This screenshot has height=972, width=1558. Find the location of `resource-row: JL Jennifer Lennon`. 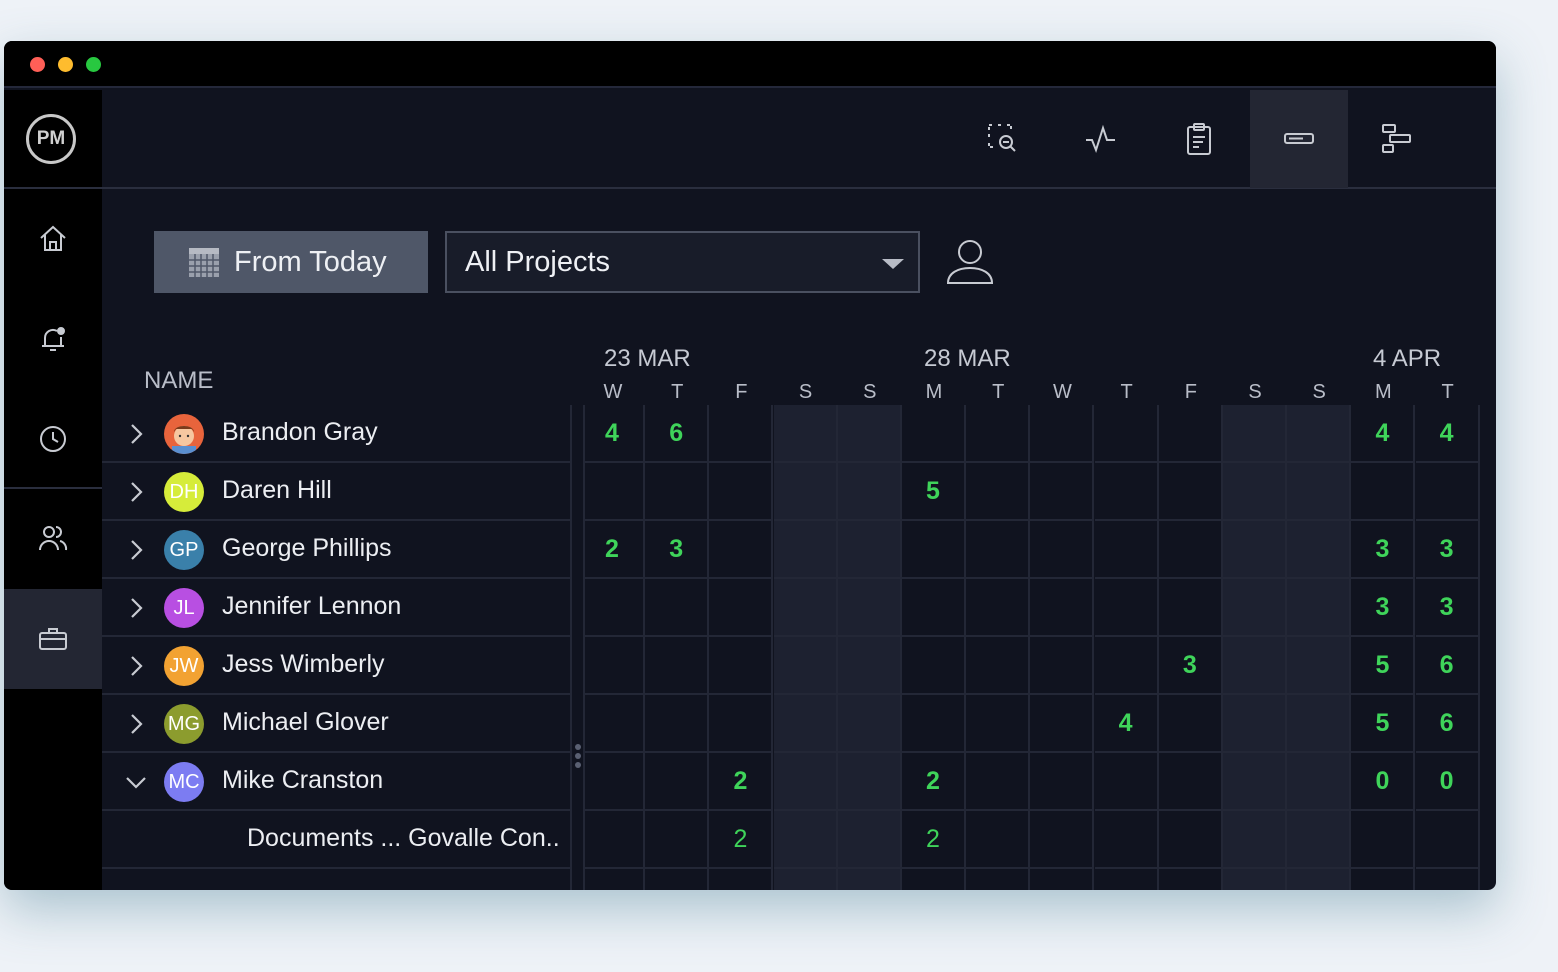

resource-row: JL Jennifer Lennon is located at coordinates (336, 608).